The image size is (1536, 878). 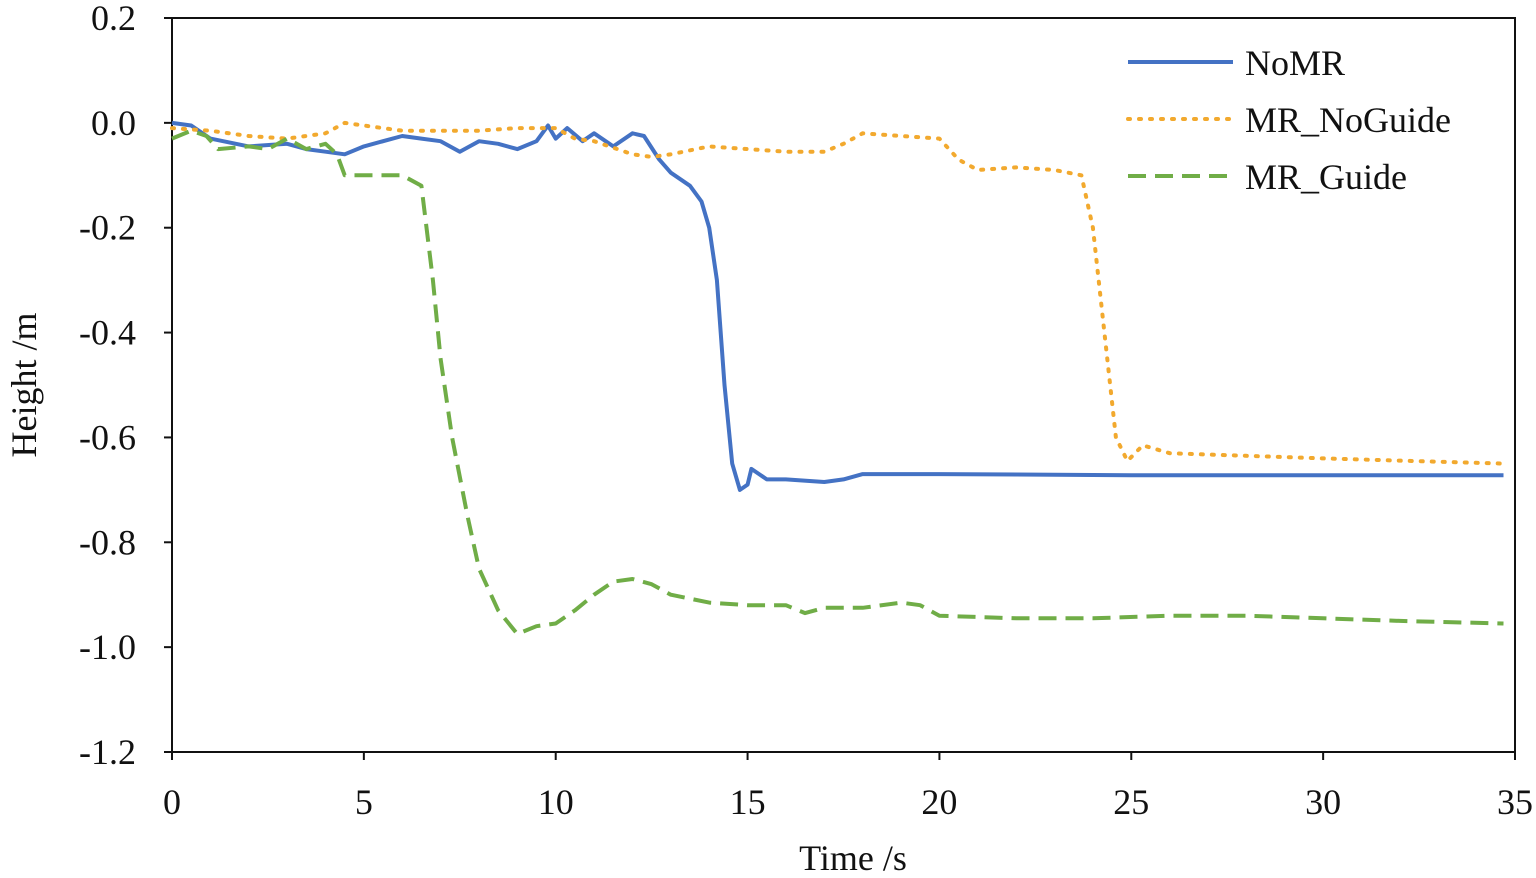 I want to click on x-tick-label: 25, so click(x=1131, y=802).